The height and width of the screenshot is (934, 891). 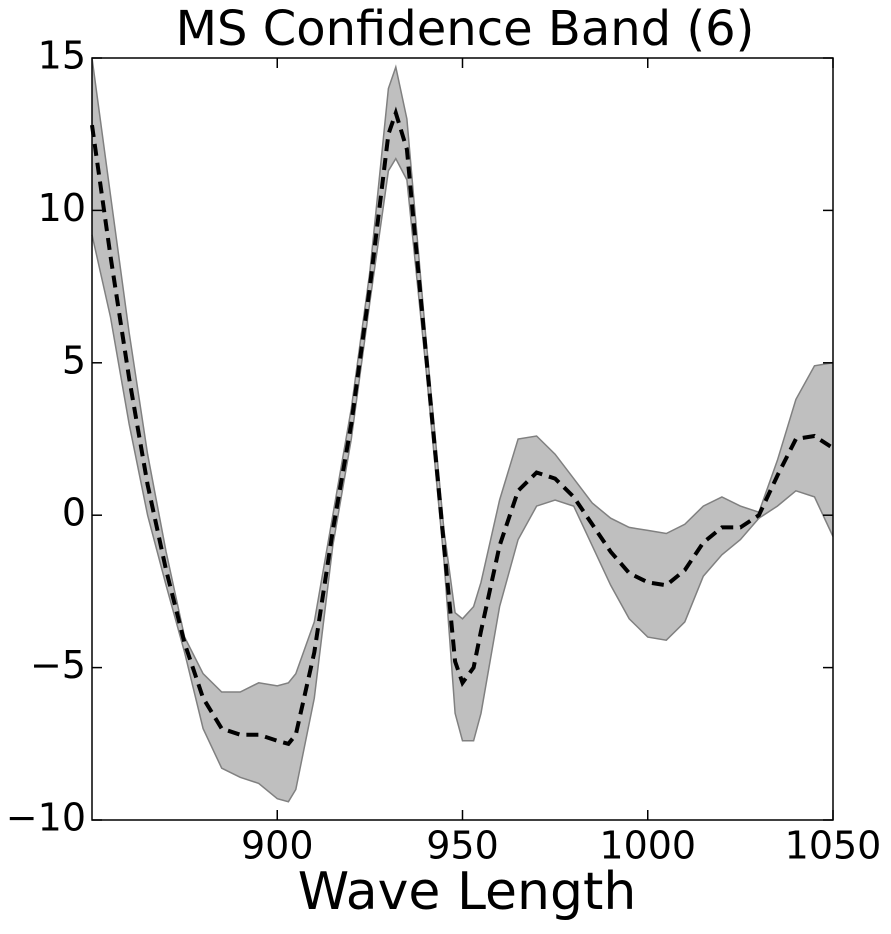 What do you see at coordinates (467, 892) in the screenshot?
I see `x-axis-label: Wave Length` at bounding box center [467, 892].